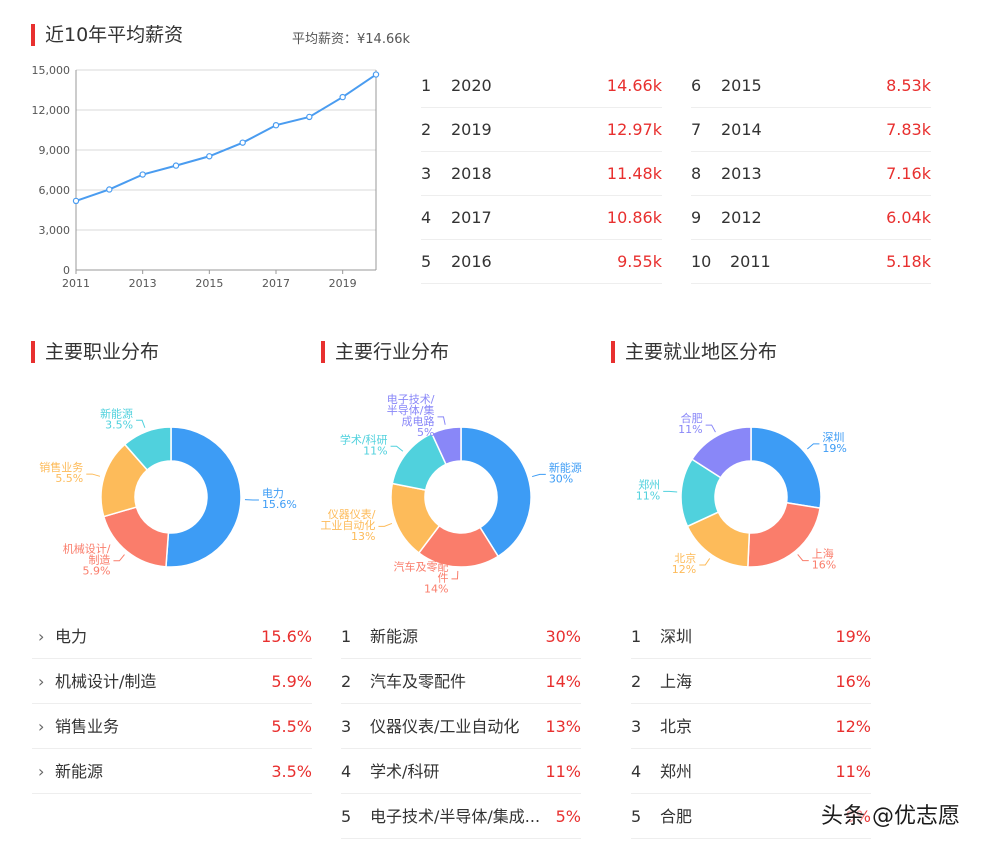 This screenshot has height=848, width=982. Describe the element at coordinates (858, 816) in the screenshot. I see `region-percent: 9%` at that location.